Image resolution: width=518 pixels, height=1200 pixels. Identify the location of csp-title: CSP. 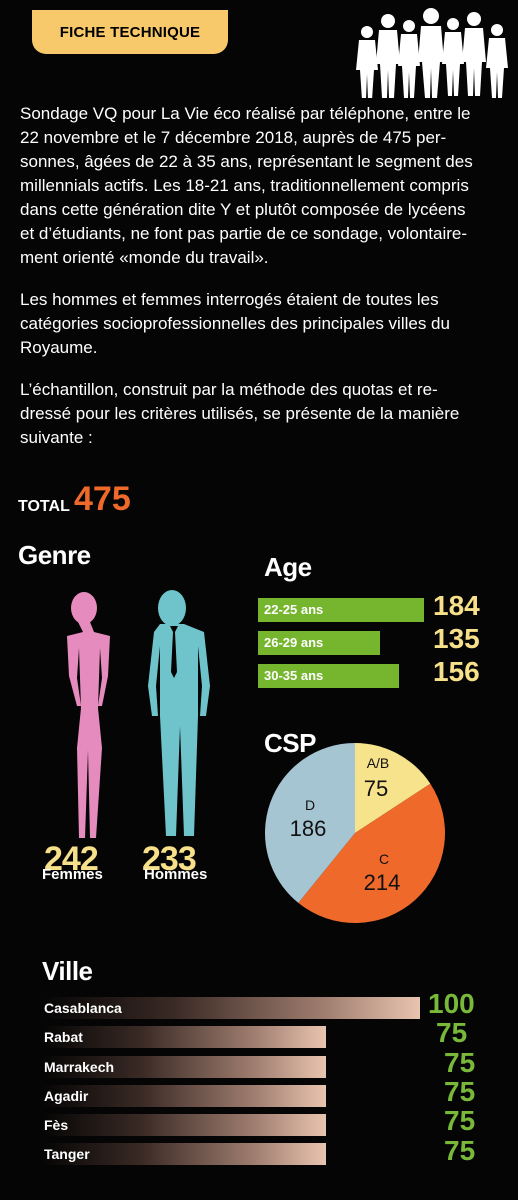
(290, 743).